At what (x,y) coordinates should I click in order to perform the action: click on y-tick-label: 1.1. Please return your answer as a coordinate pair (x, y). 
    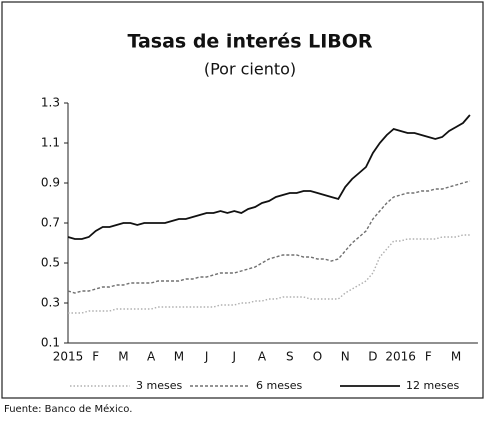
    Looking at the image, I should click on (50, 143).